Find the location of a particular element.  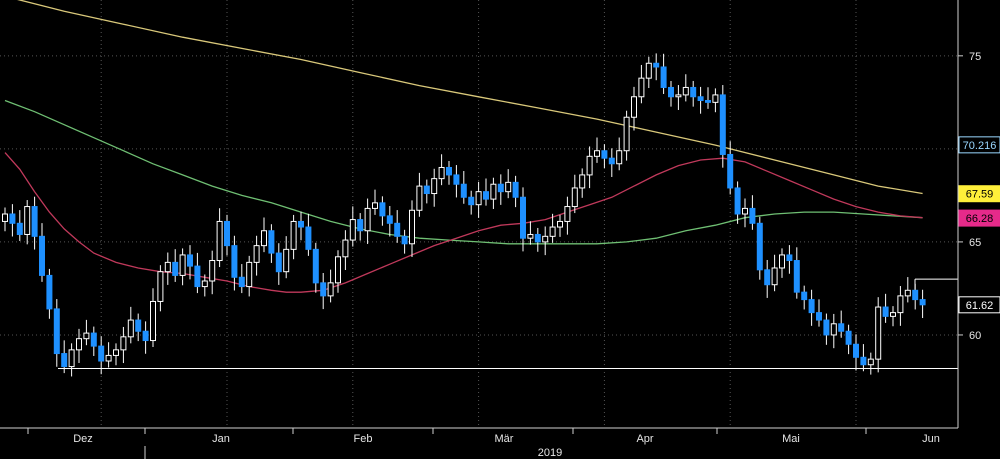

price-tag: 67.59 is located at coordinates (979, 194).